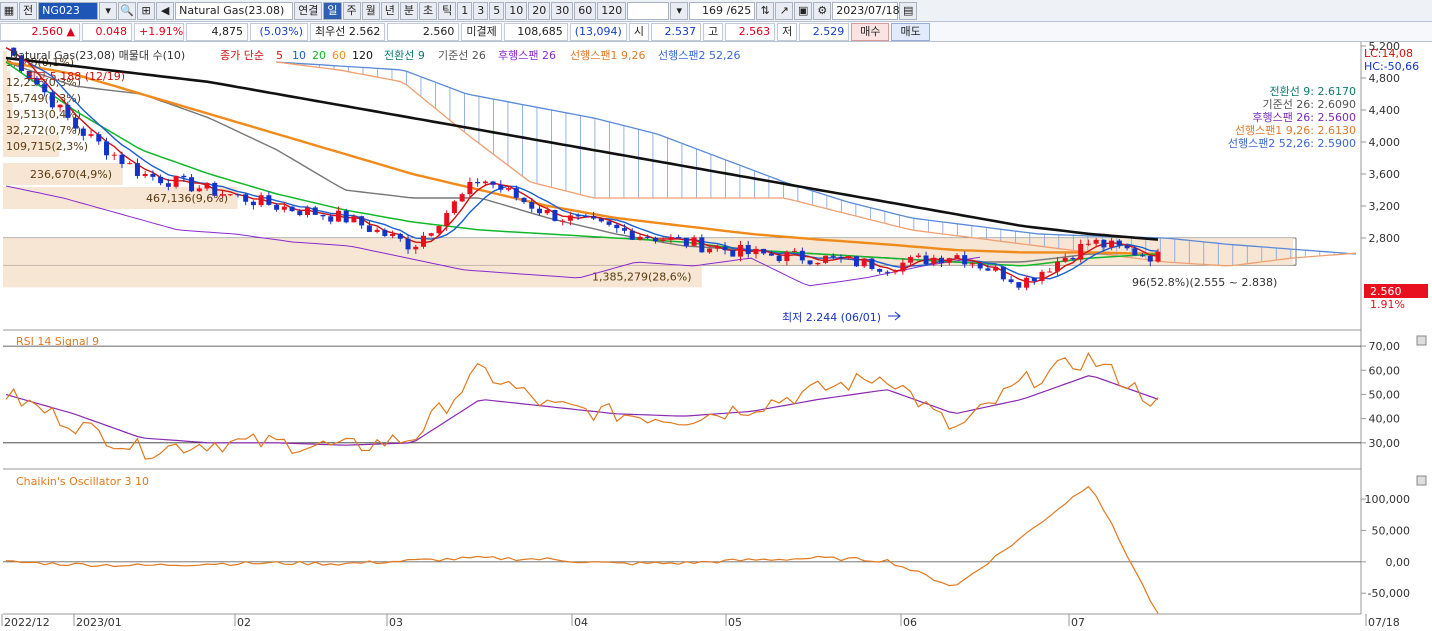 This screenshot has width=1432, height=631. I want to click on interval-60: 60, so click(585, 10).